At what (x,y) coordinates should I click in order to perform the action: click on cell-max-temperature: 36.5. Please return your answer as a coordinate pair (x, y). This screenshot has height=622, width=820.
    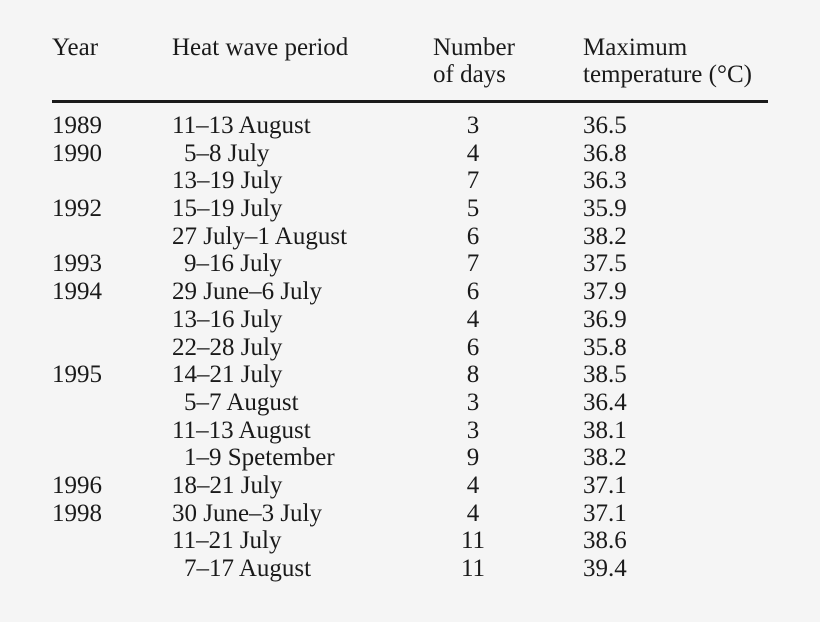
    Looking at the image, I should click on (605, 125).